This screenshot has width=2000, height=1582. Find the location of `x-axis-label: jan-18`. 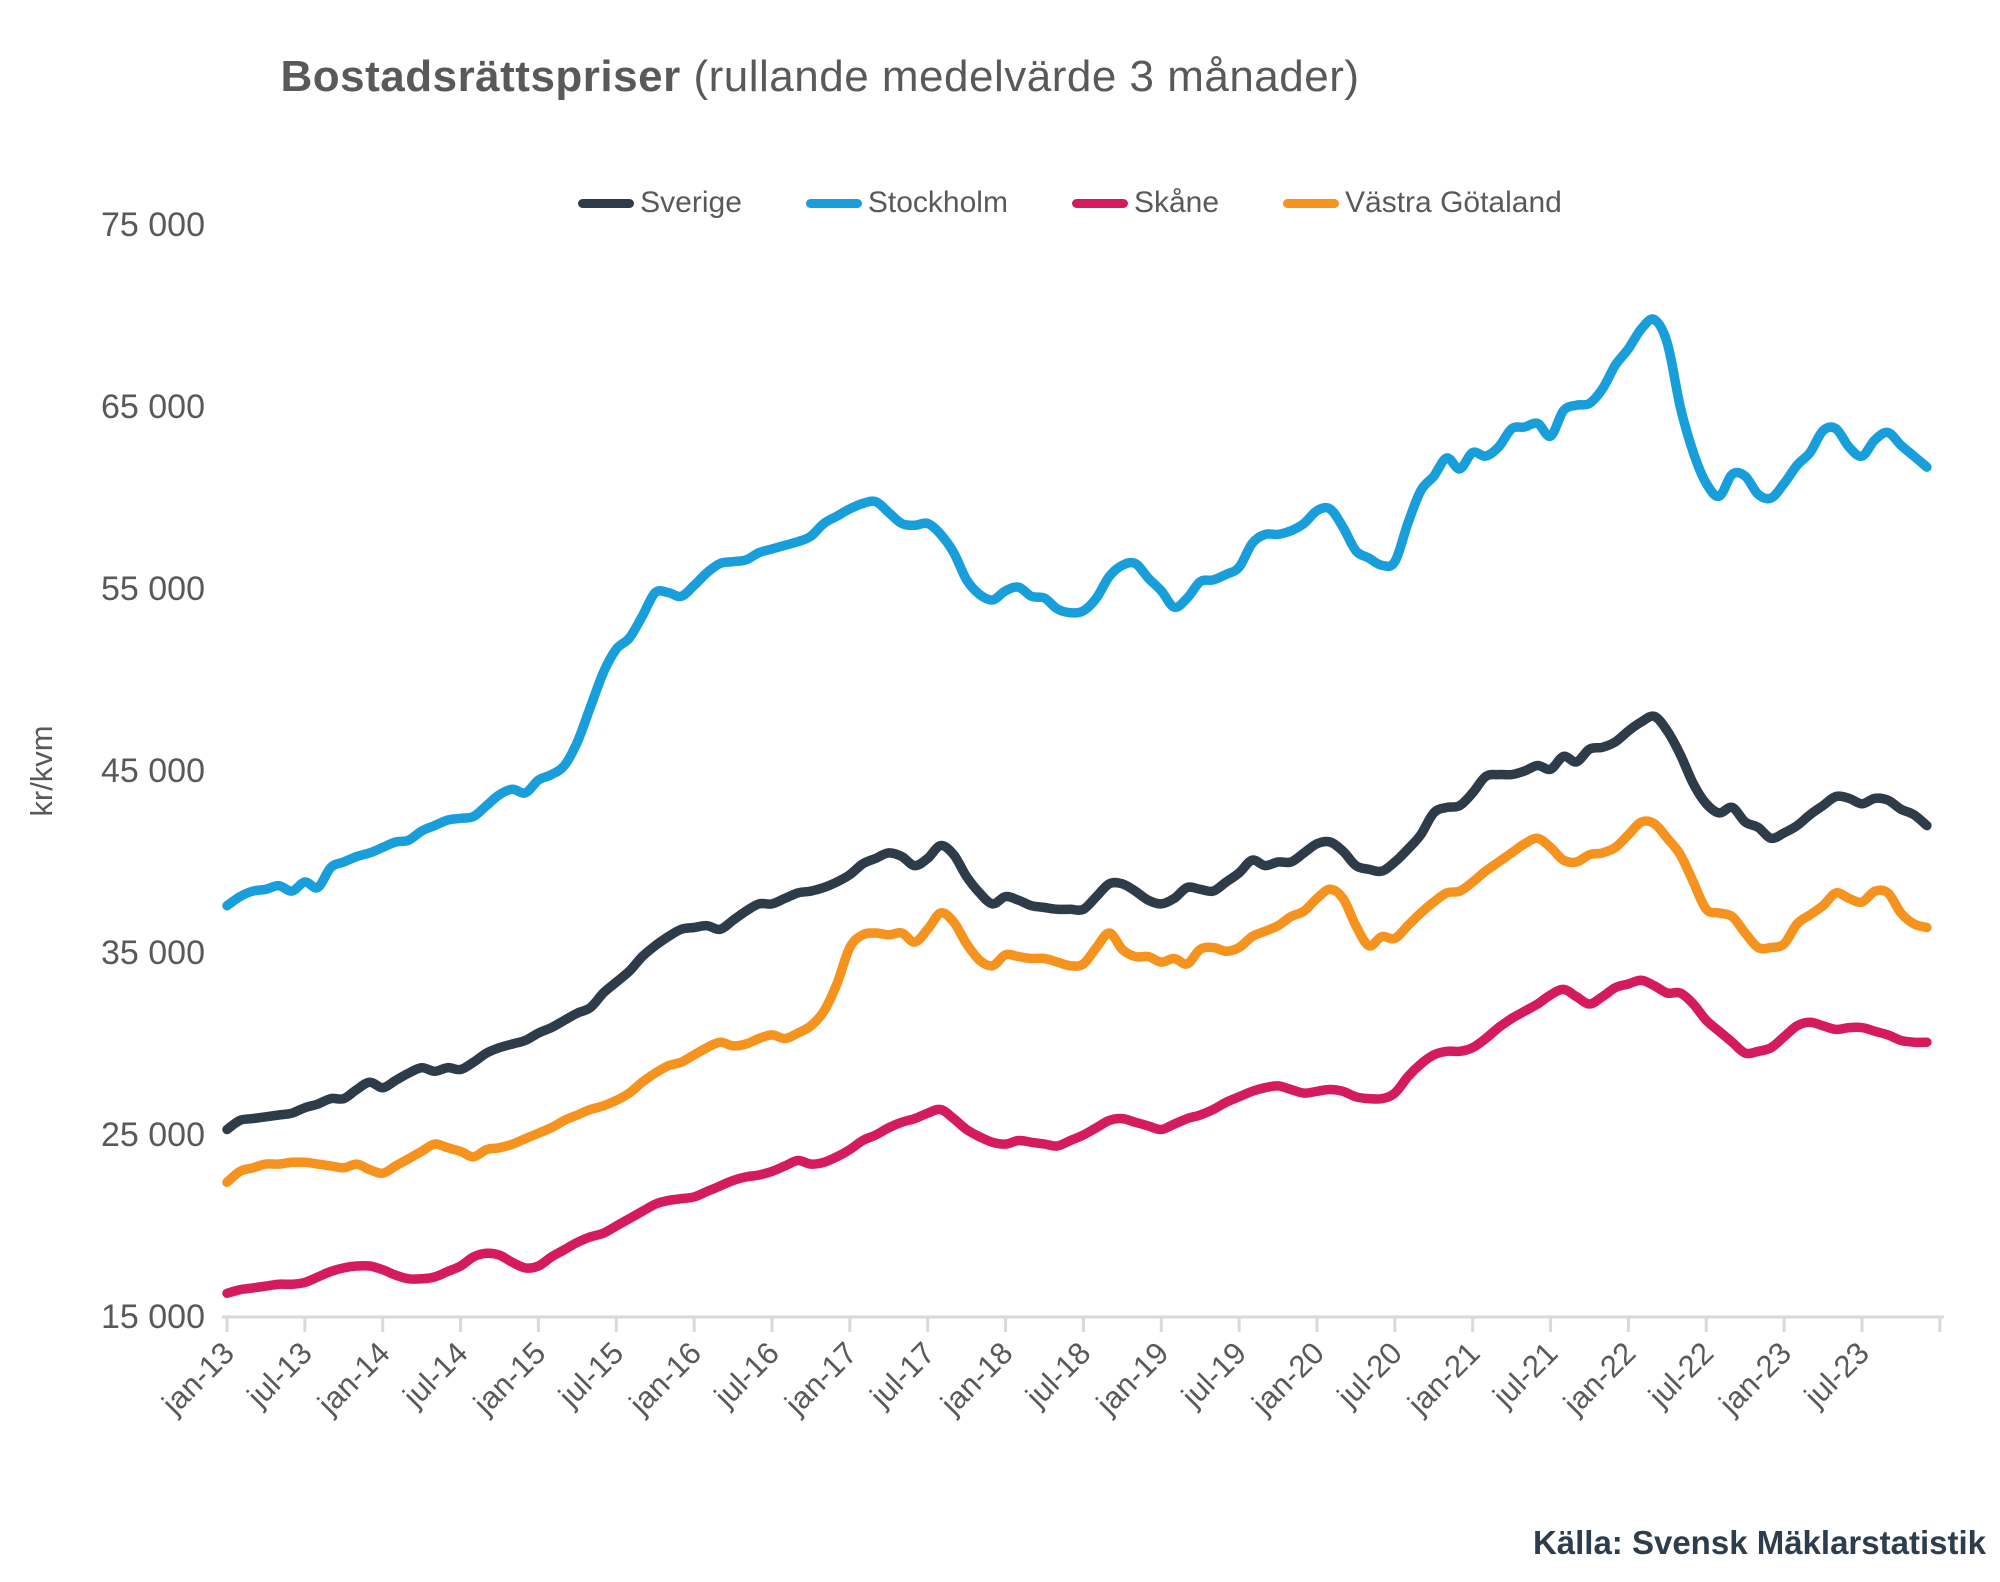

x-axis-label: jan-18 is located at coordinates (976, 1378).